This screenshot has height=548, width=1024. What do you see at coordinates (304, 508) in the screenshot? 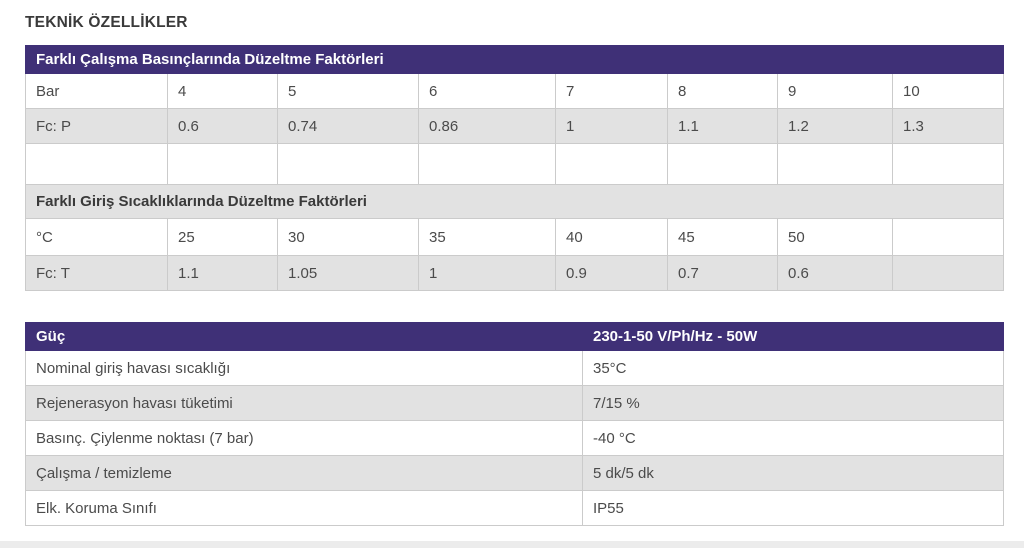
I see `spec-label: Elk. Koruma Sınıfı` at bounding box center [304, 508].